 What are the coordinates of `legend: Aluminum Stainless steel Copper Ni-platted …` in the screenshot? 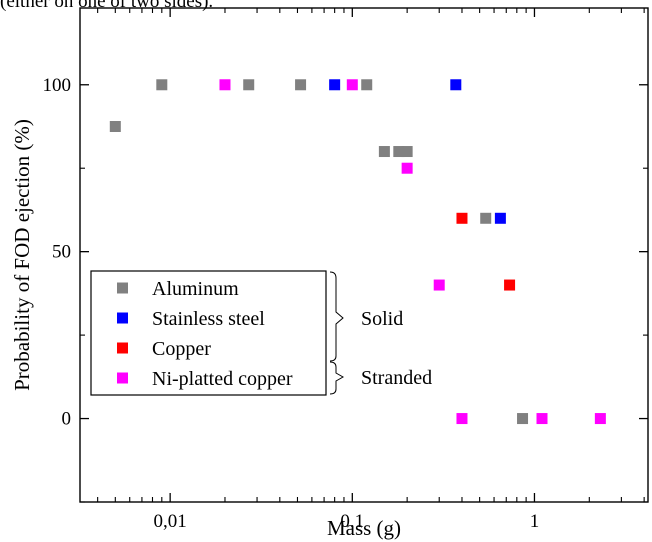 It's located at (261, 333).